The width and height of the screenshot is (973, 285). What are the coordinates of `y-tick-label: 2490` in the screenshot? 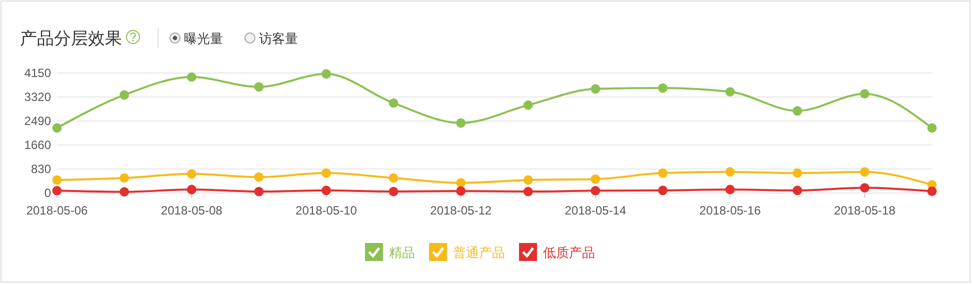 It's located at (38, 121).